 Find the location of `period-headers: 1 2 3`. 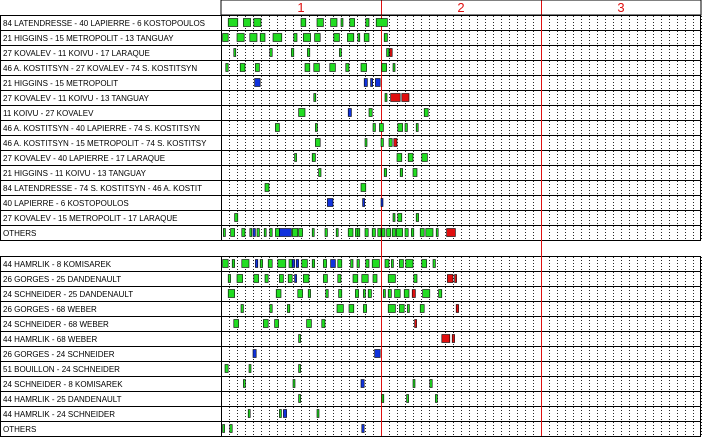

period-headers: 1 2 3 is located at coordinates (461, 8).